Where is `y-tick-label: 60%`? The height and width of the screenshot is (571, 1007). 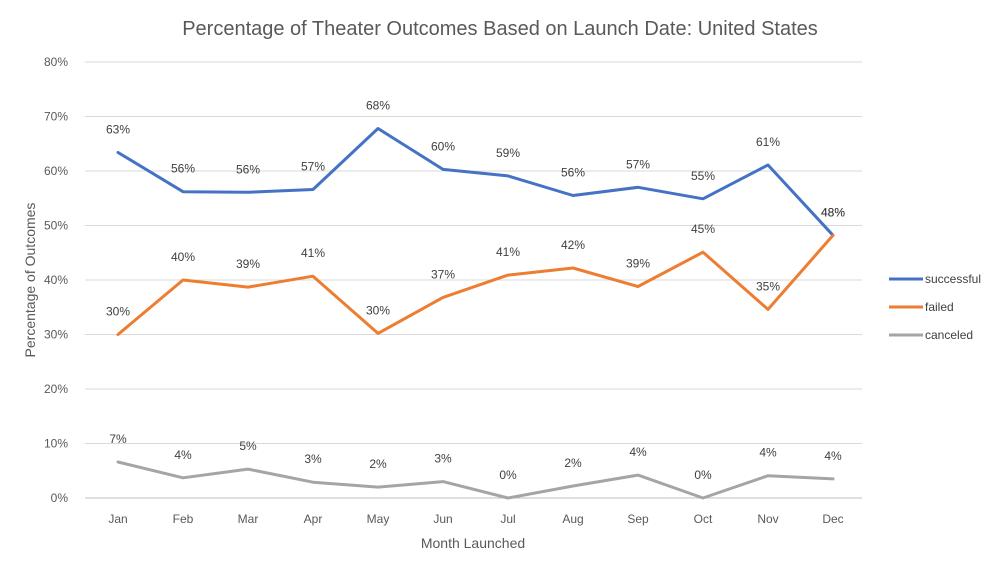 y-tick-label: 60% is located at coordinates (56, 171).